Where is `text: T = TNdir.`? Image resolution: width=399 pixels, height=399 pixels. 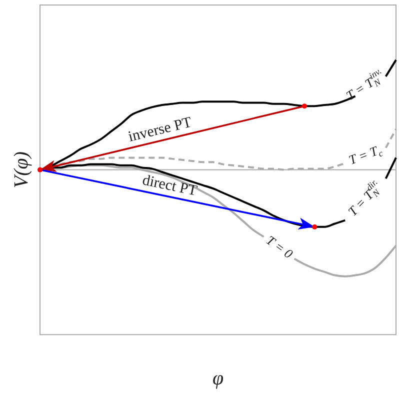
text: T = TNdir. is located at coordinates (363, 198).